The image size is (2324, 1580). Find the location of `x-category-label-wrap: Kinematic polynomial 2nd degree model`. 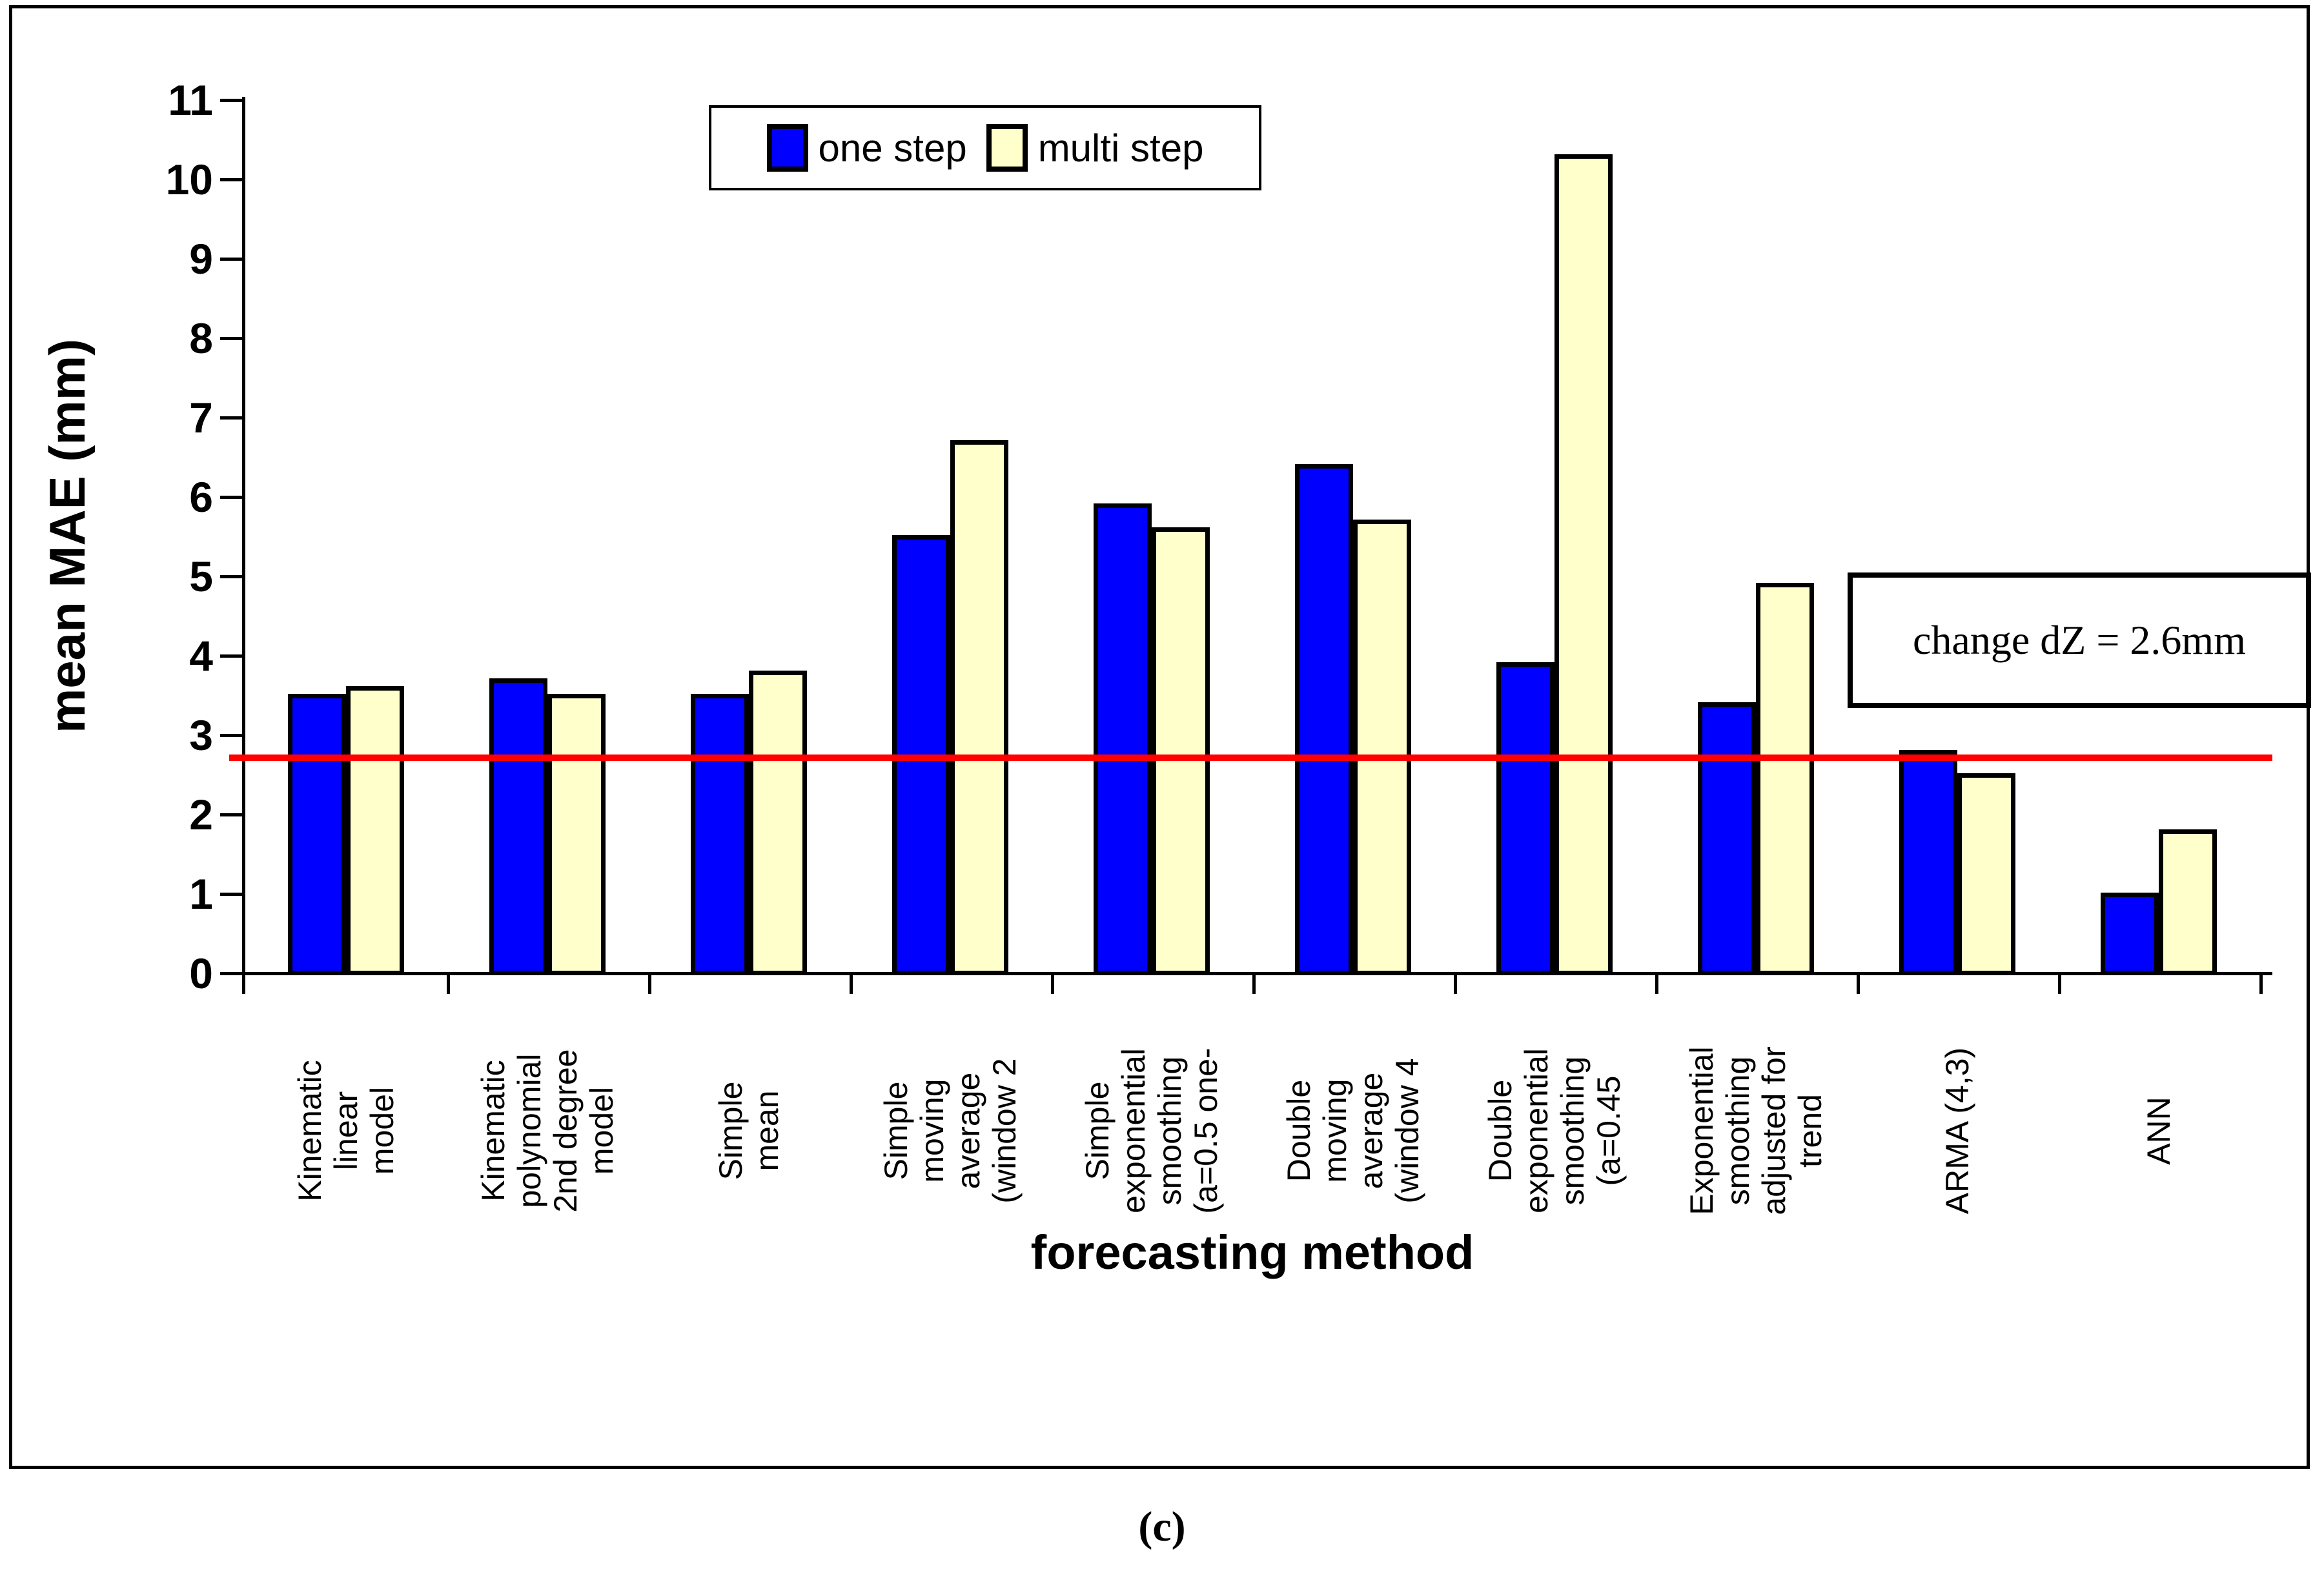

x-category-label-wrap: Kinematic polynomial 2nd degree model is located at coordinates (547, 1131).